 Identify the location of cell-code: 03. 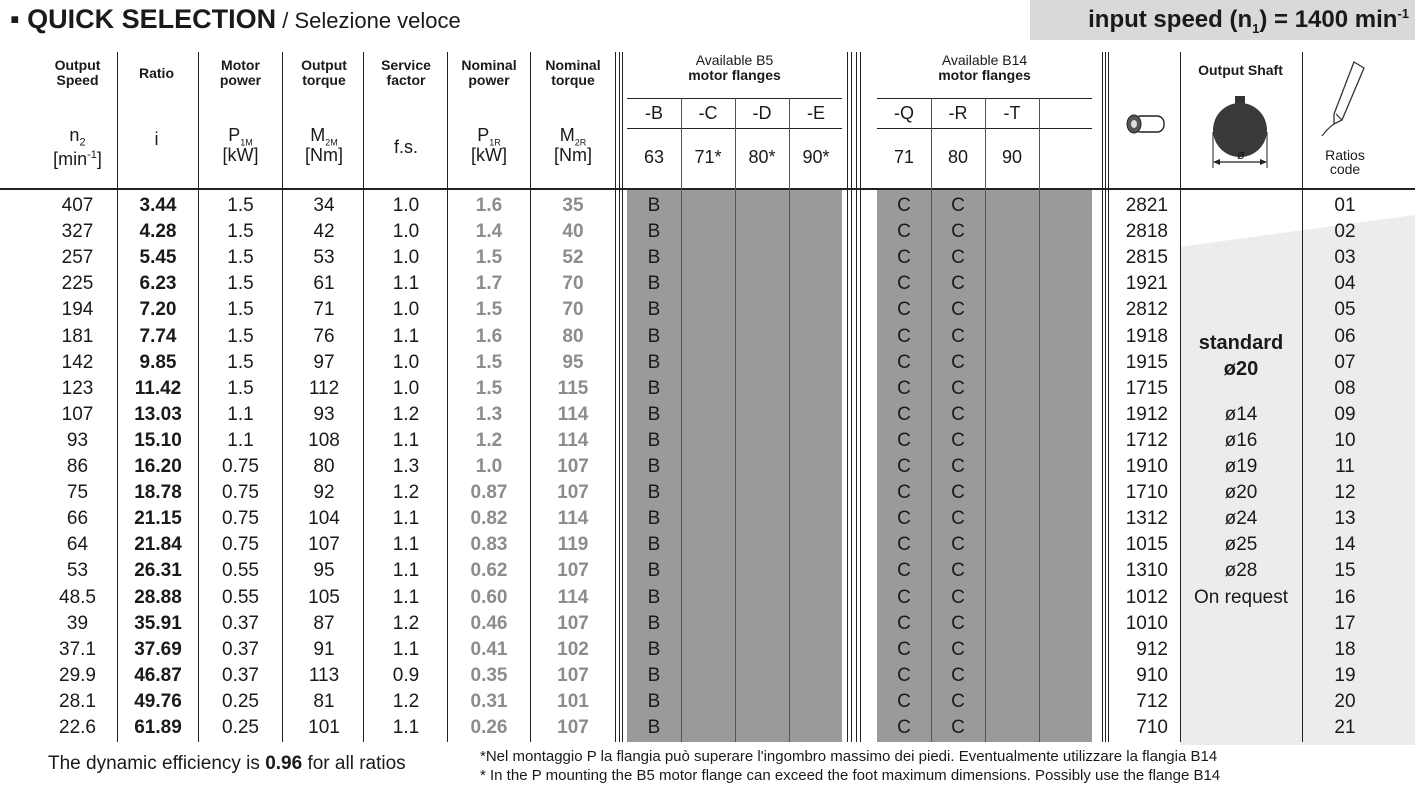
(1345, 258).